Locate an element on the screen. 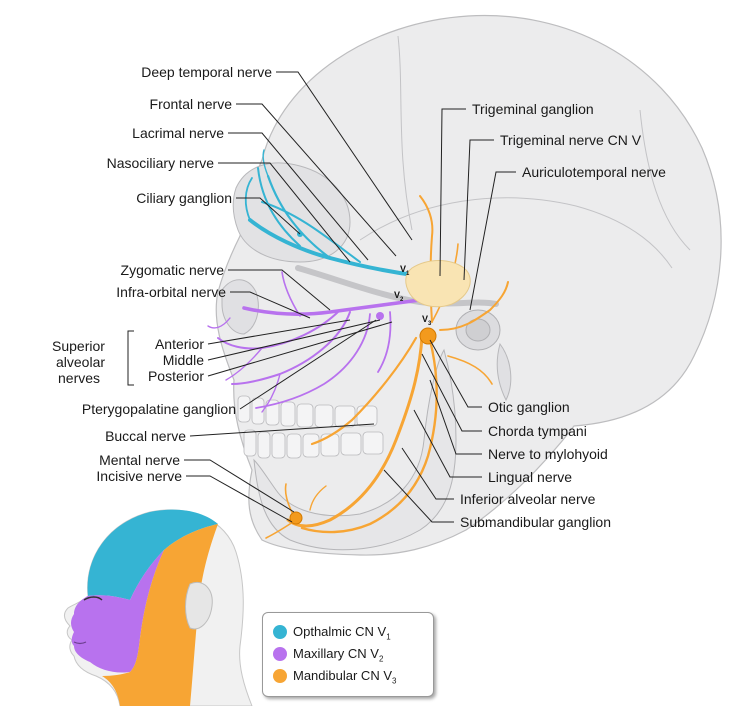 The height and width of the screenshot is (712, 741). label-submandibular-ganglion: Submandibular ganglion is located at coordinates (535, 522).